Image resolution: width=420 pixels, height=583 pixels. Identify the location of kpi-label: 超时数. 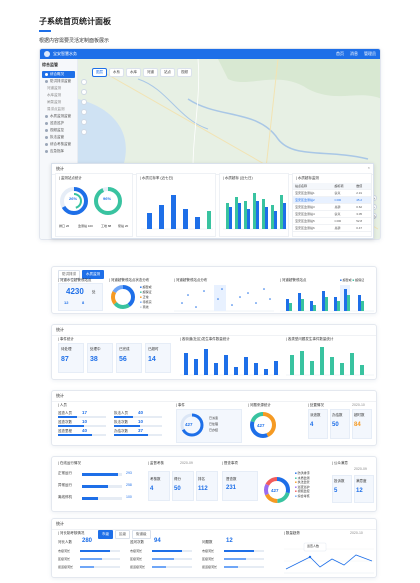
(359, 415).